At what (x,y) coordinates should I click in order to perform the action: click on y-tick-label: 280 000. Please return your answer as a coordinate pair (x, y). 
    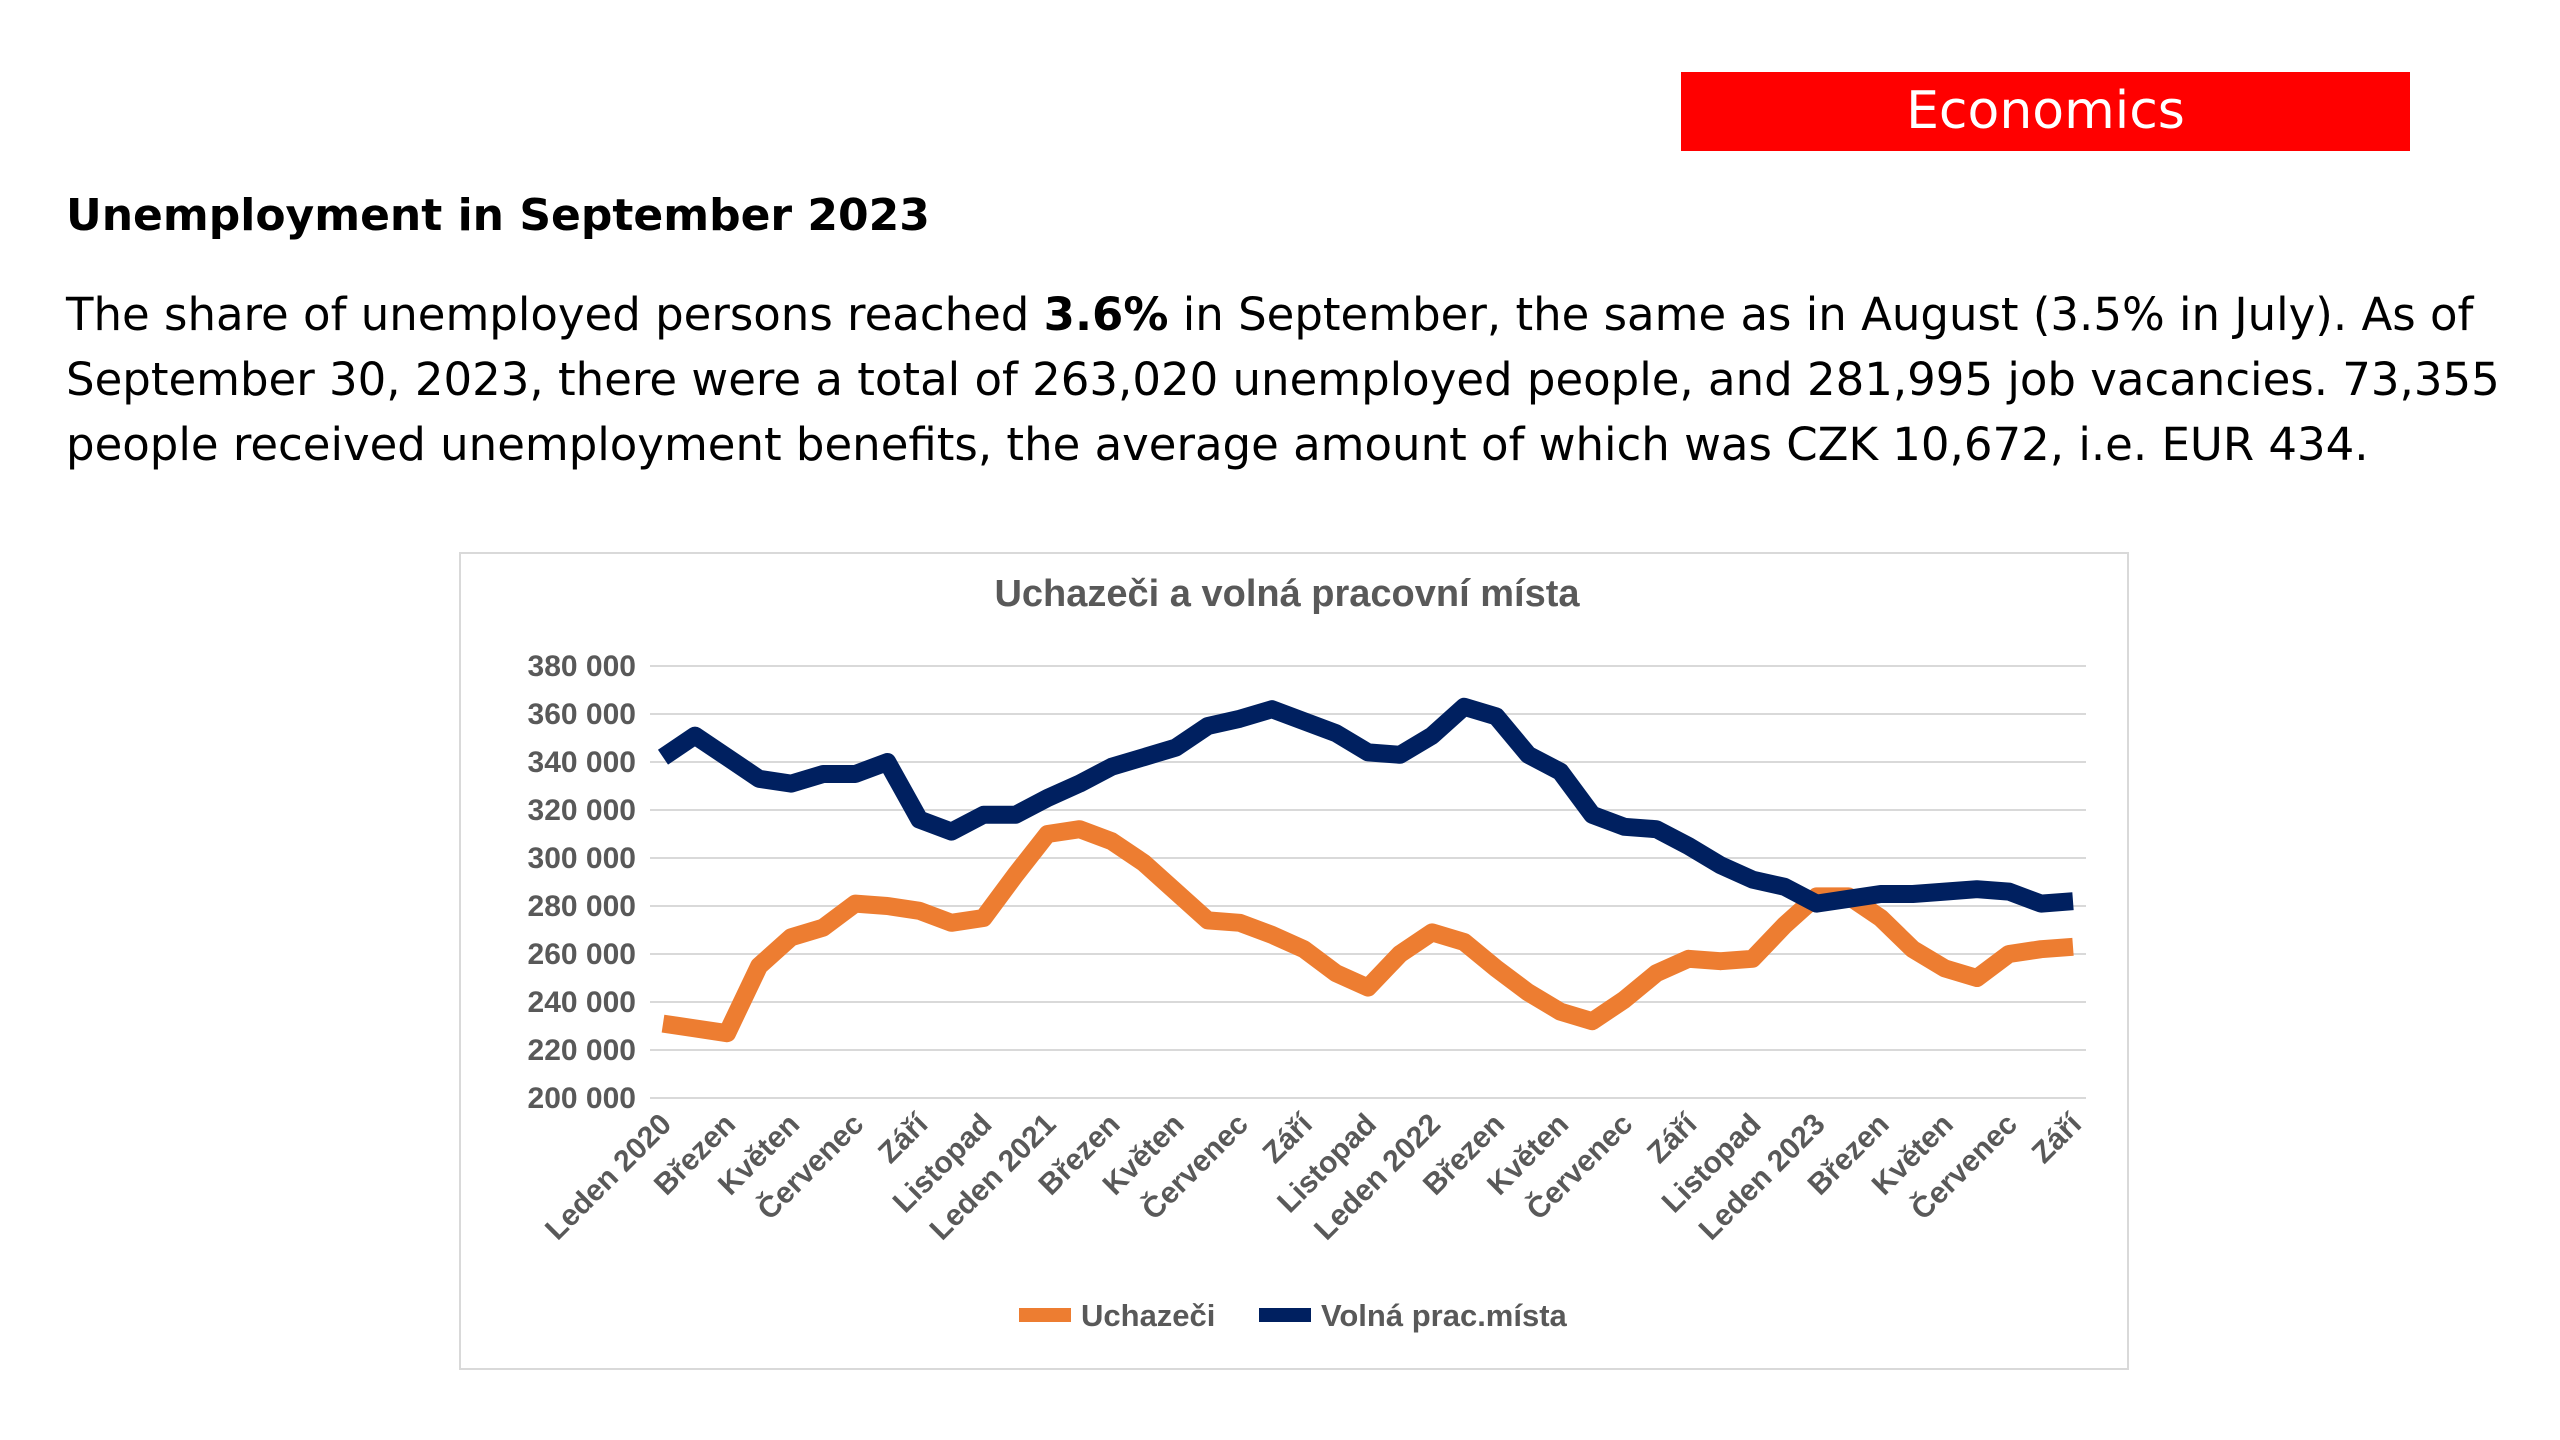
    Looking at the image, I should click on (582, 906).